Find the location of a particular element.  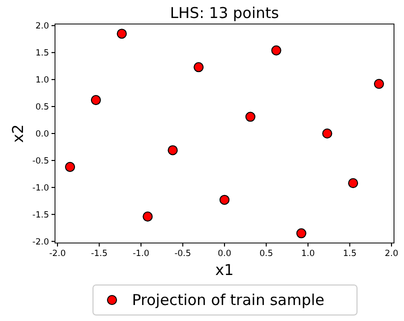

y-tick-label: -2.0 is located at coordinates (40, 242).